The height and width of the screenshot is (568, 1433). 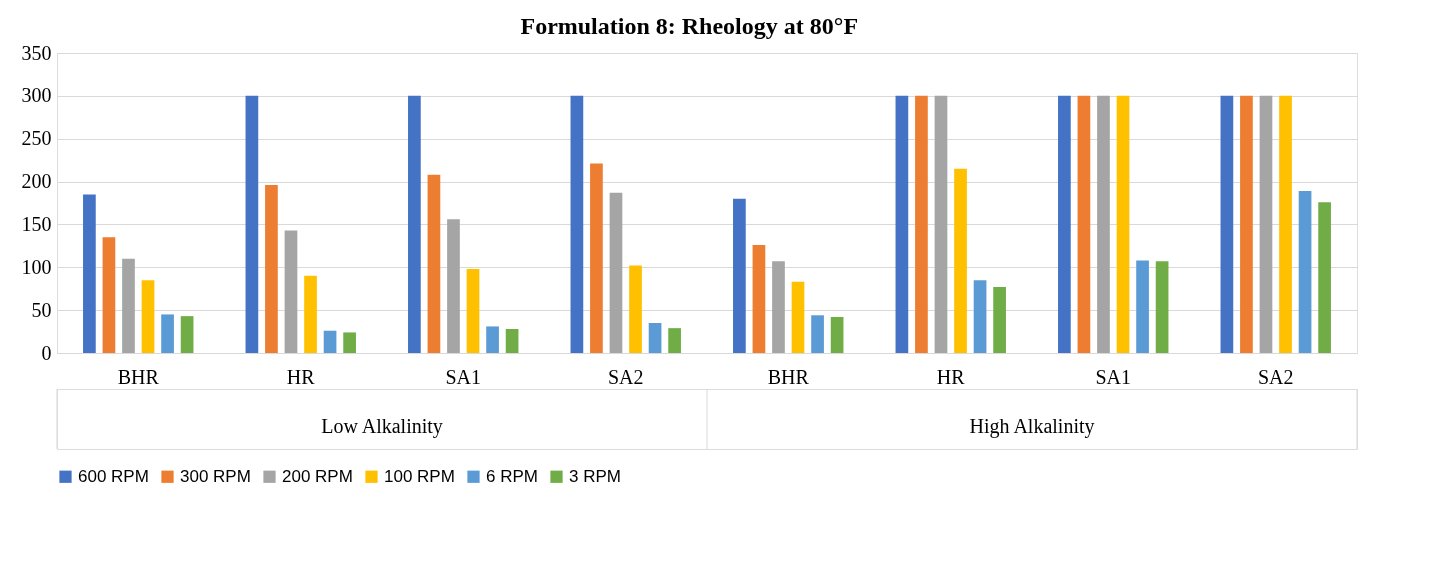 What do you see at coordinates (317, 476) in the screenshot?
I see `legend-label: 200 RPM` at bounding box center [317, 476].